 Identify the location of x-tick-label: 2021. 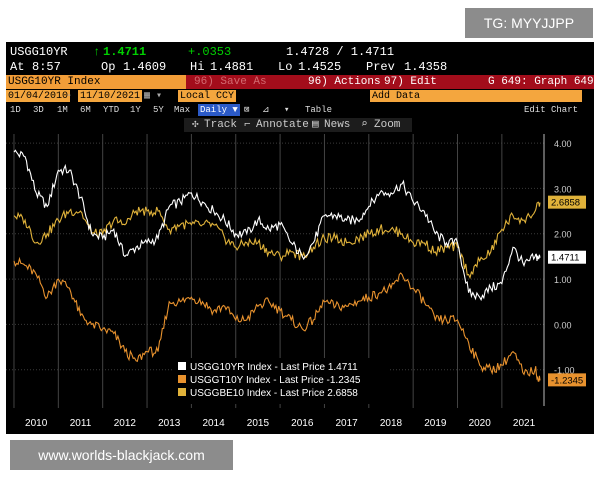
(524, 423).